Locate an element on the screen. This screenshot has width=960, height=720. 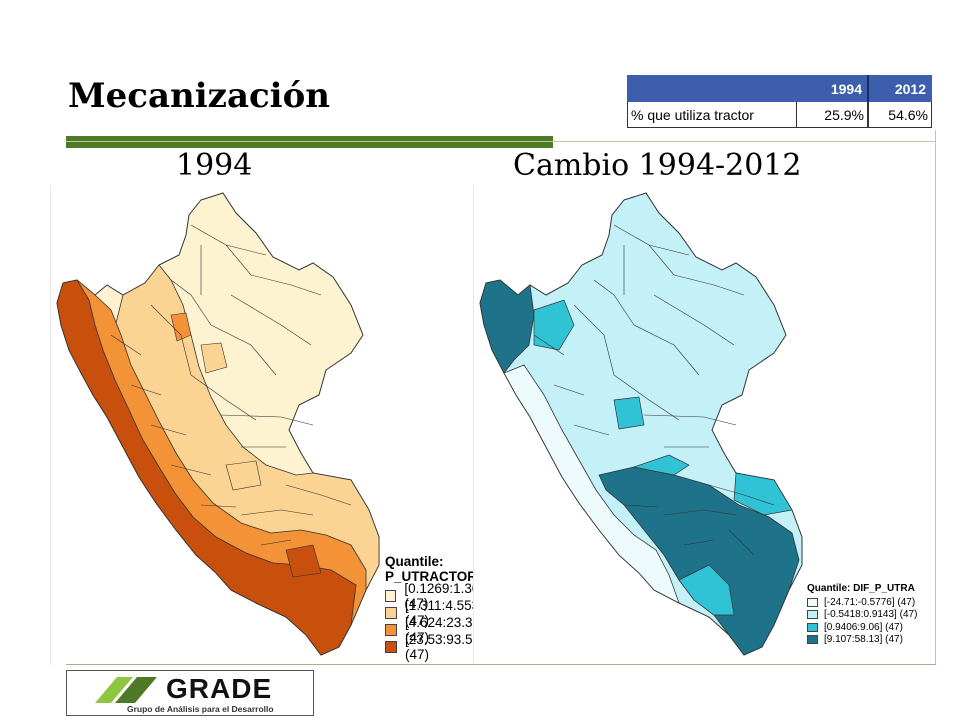
map-title-1994: 1994 is located at coordinates (214, 165).